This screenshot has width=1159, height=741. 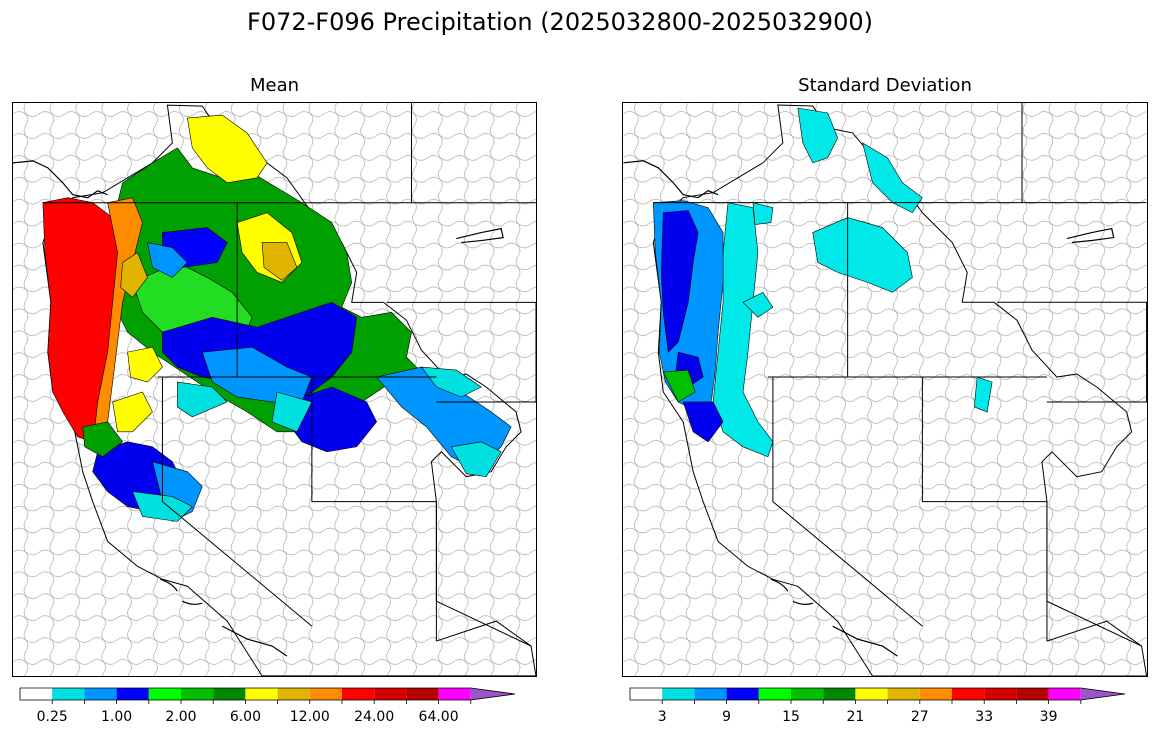 What do you see at coordinates (791, 717) in the screenshot?
I see `colorbar-stddev-tick-label: 15` at bounding box center [791, 717].